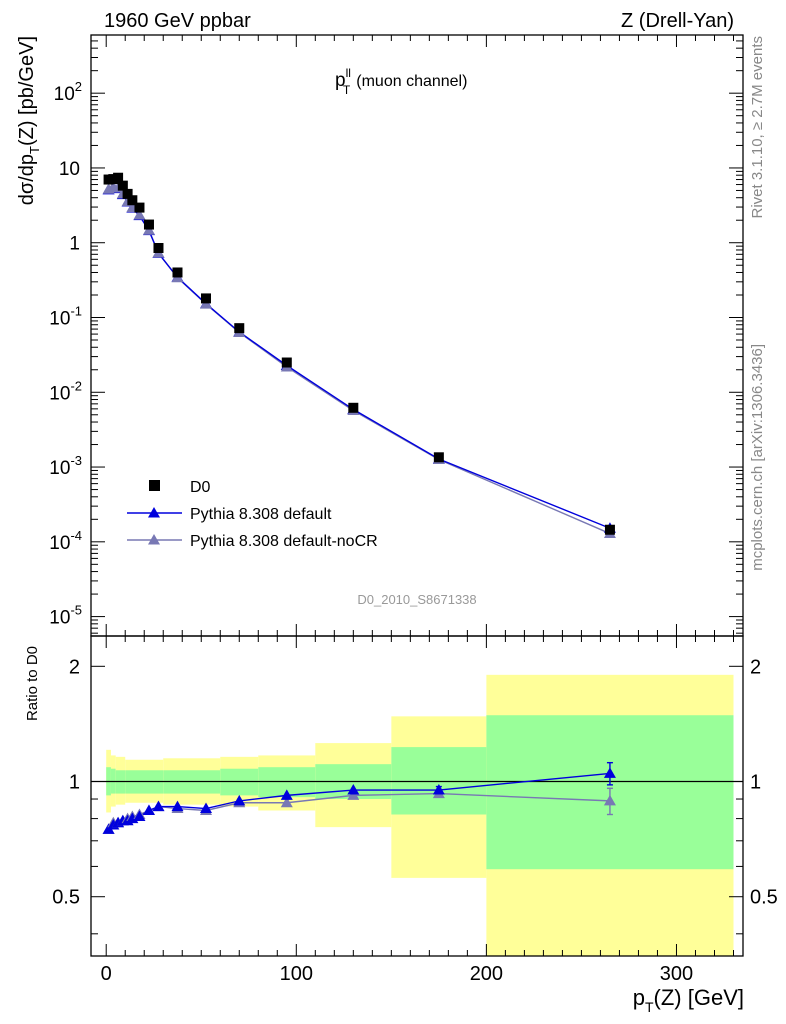 The height and width of the screenshot is (1024, 786). I want to click on legend-marker-square, so click(154, 485).